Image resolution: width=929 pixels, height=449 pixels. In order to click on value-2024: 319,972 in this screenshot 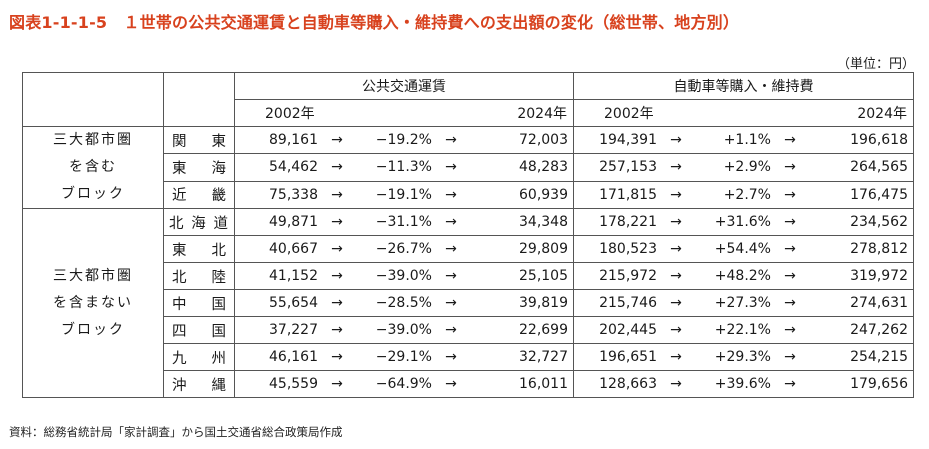, I will do `click(879, 276)`.